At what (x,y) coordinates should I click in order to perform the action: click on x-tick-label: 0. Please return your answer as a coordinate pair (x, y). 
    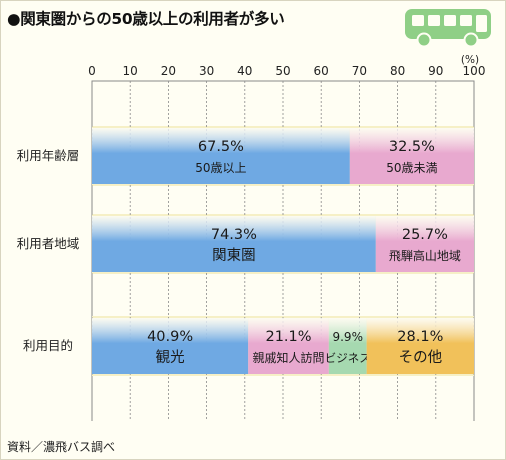
    Looking at the image, I should click on (92, 71).